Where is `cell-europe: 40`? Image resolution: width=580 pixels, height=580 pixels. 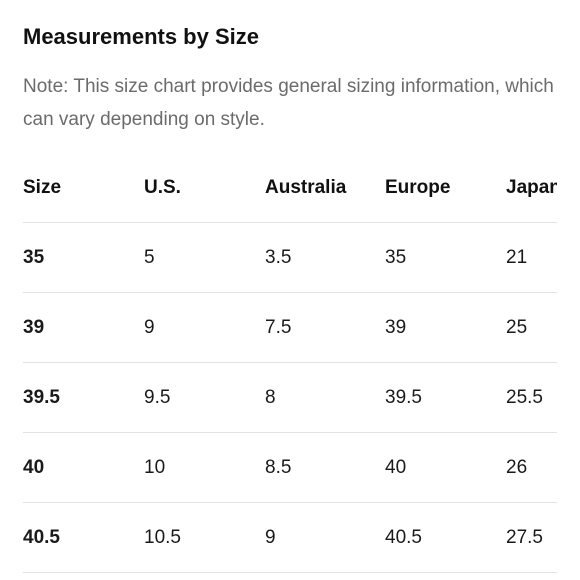 cell-europe: 40 is located at coordinates (396, 467).